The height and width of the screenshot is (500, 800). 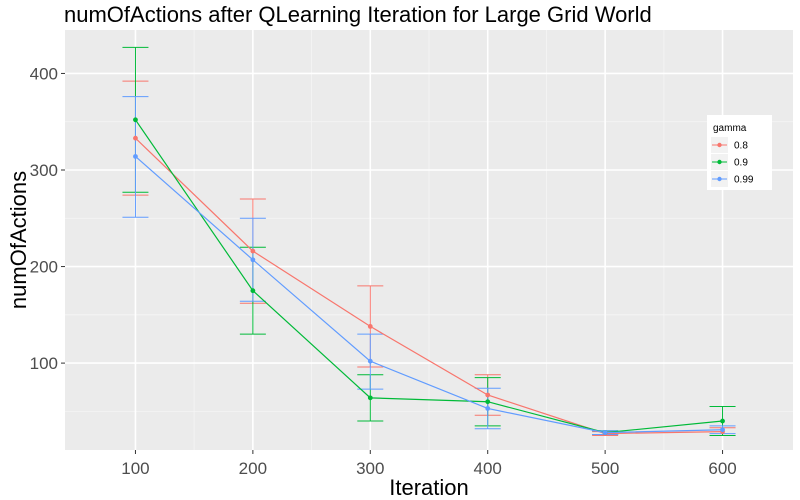 What do you see at coordinates (47, 218) in the screenshot?
I see `y-axis-ticks: 100 200 300 400` at bounding box center [47, 218].